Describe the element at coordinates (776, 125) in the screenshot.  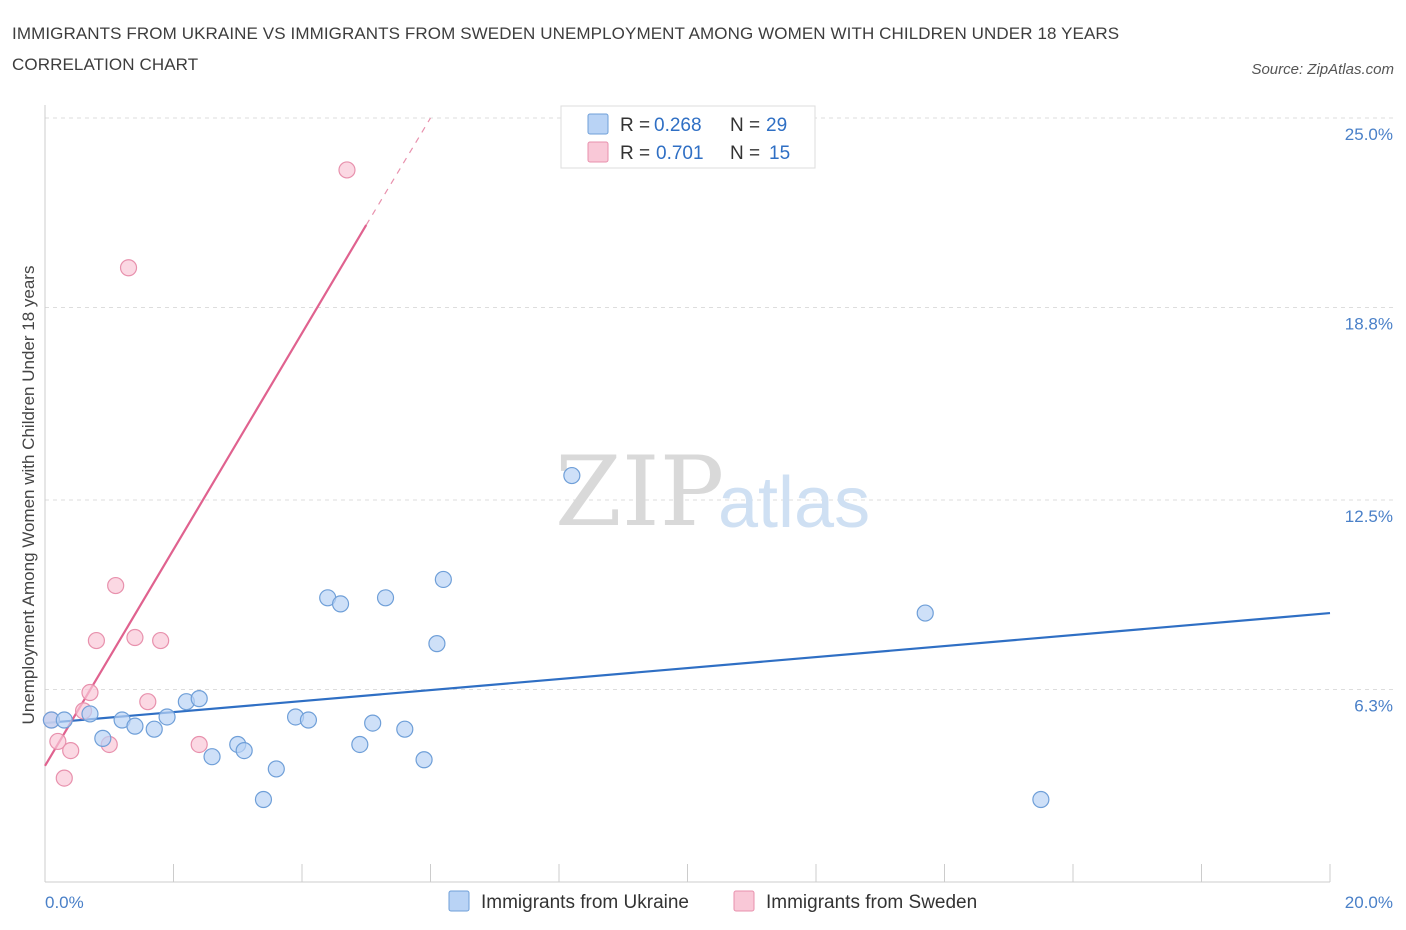
I see `legend-ukraine-n-value: 29` at that location.